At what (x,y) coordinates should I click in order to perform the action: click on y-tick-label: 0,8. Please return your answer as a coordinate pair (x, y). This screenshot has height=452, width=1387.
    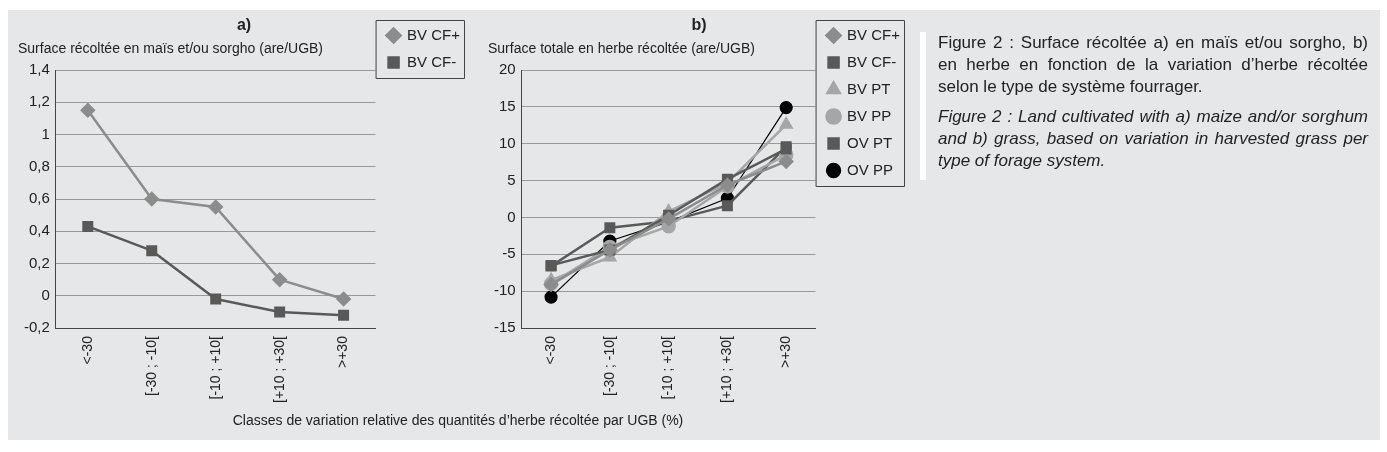
    Looking at the image, I should click on (39, 165).